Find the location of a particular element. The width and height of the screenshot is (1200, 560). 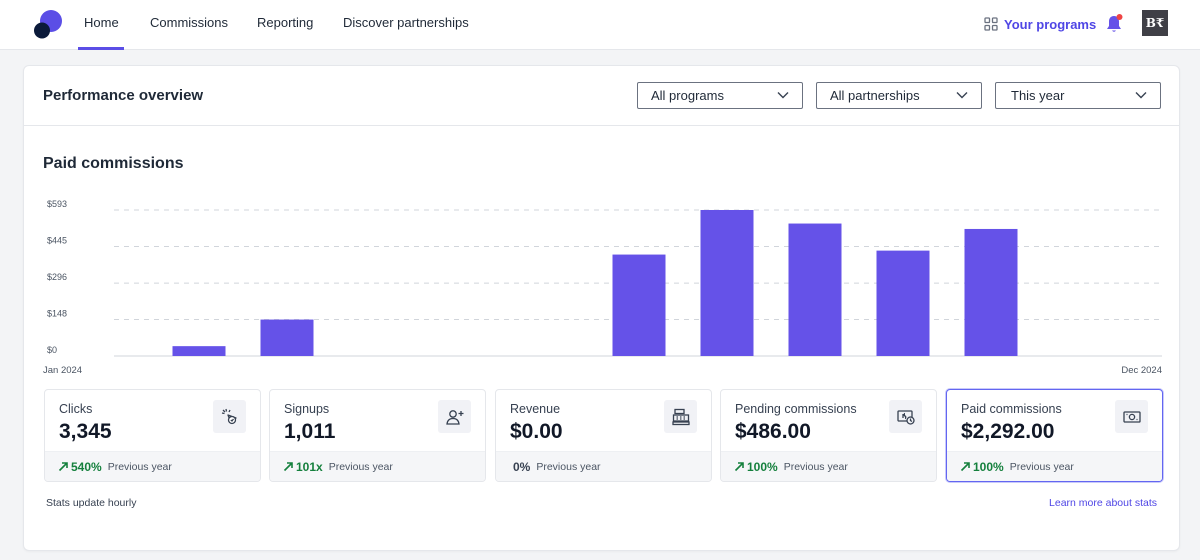

x-start-label: Jan 2024 is located at coordinates (62, 370).